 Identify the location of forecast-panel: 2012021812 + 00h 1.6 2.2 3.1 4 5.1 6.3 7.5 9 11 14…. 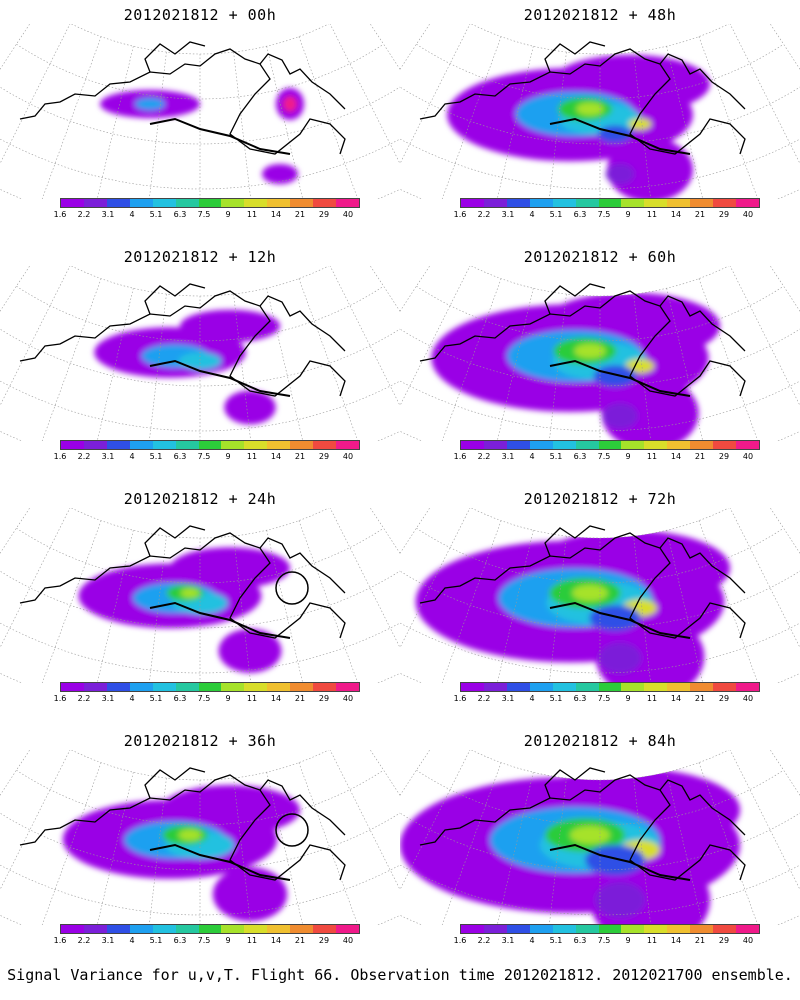
(200, 120).